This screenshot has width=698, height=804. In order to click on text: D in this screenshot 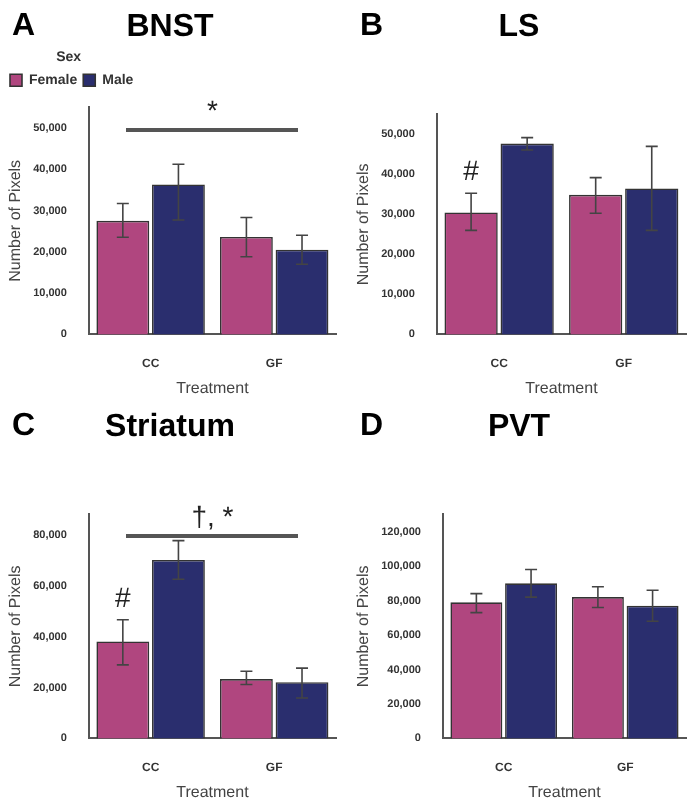, I will do `click(372, 425)`.